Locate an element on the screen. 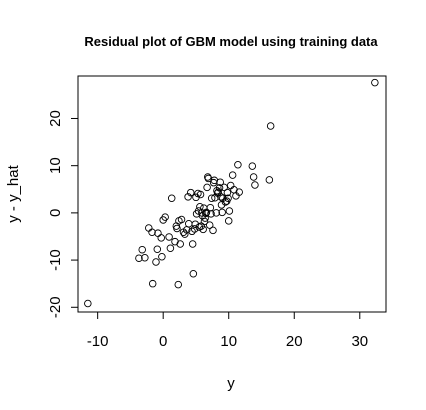 The image size is (426, 410). y-tick-label: 10 is located at coordinates (55, 165).